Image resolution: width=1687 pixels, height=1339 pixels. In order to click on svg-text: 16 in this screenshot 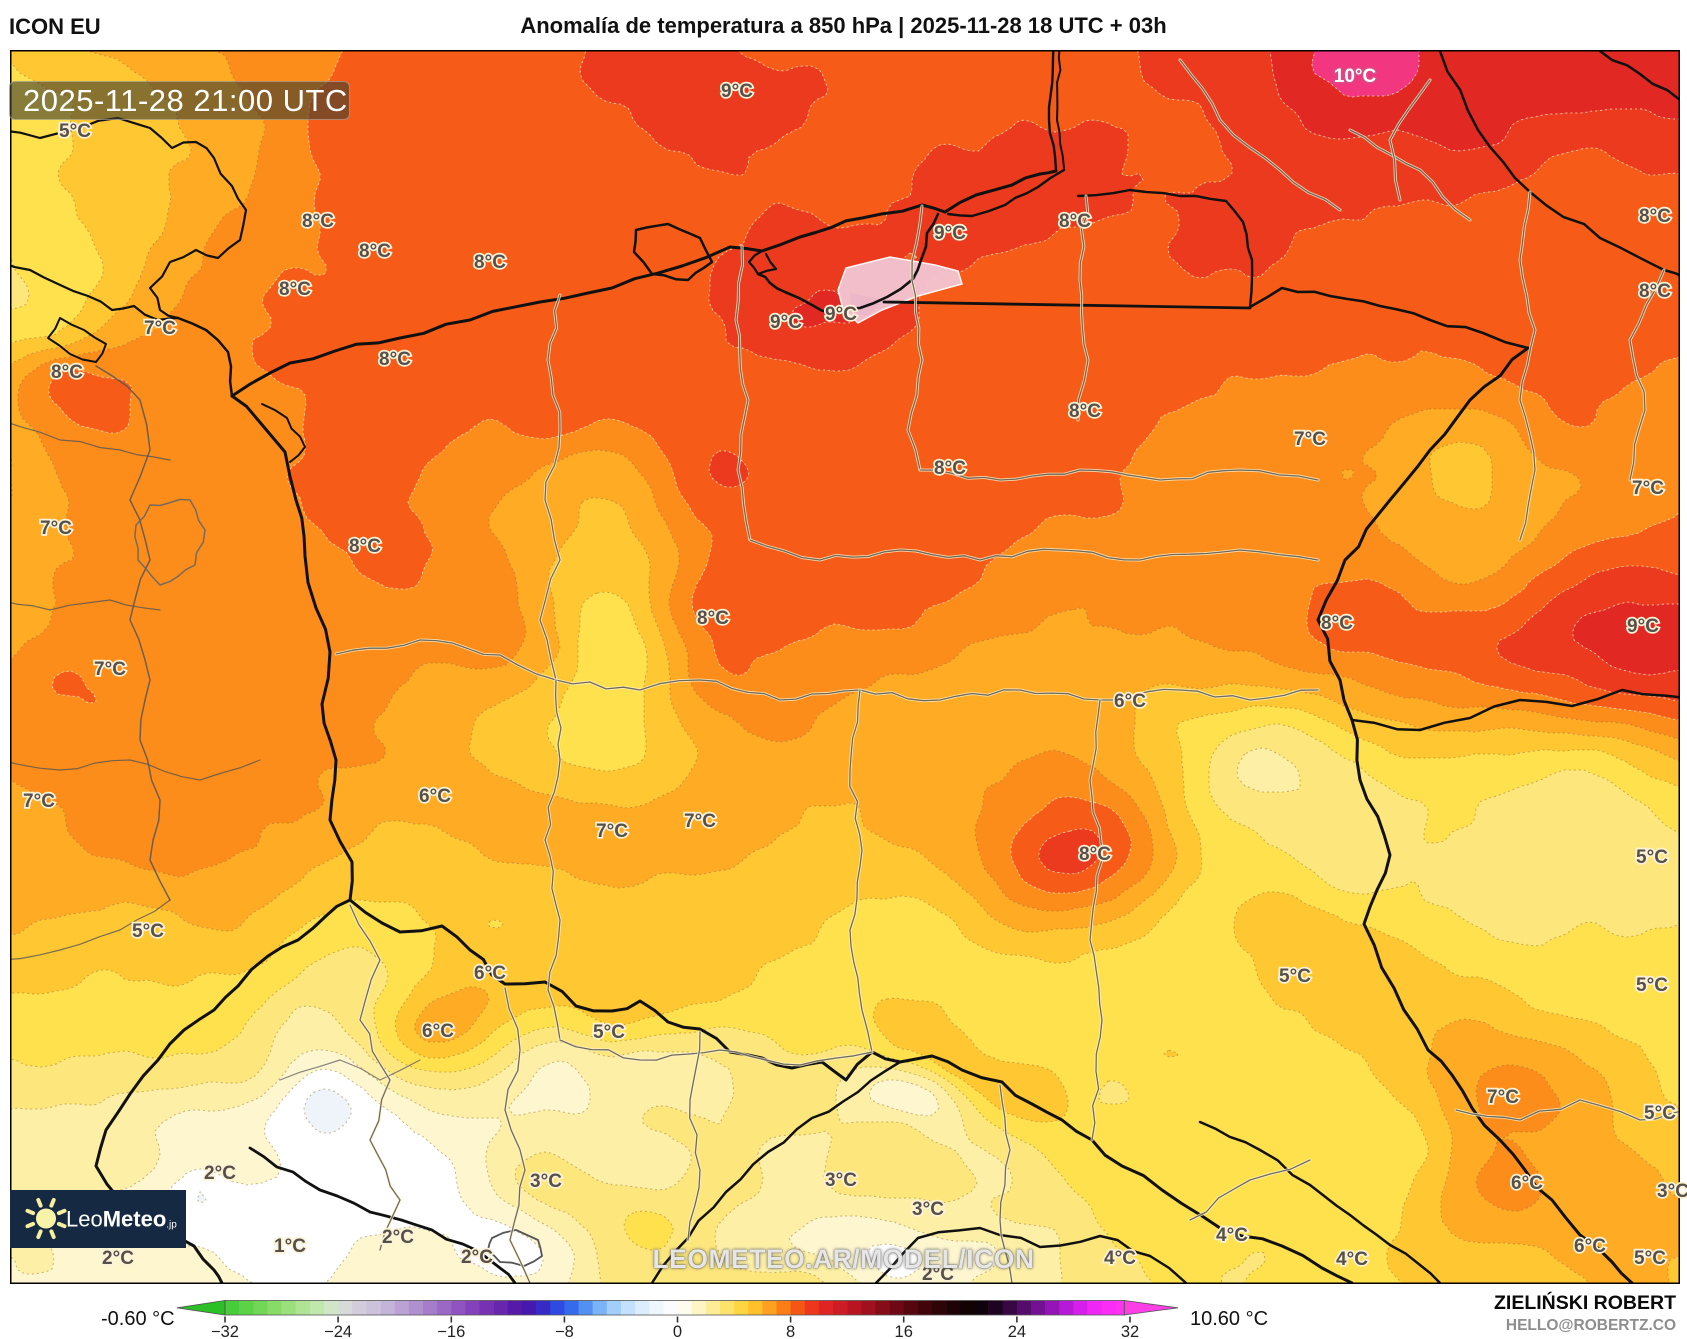, I will do `click(904, 1331)`.